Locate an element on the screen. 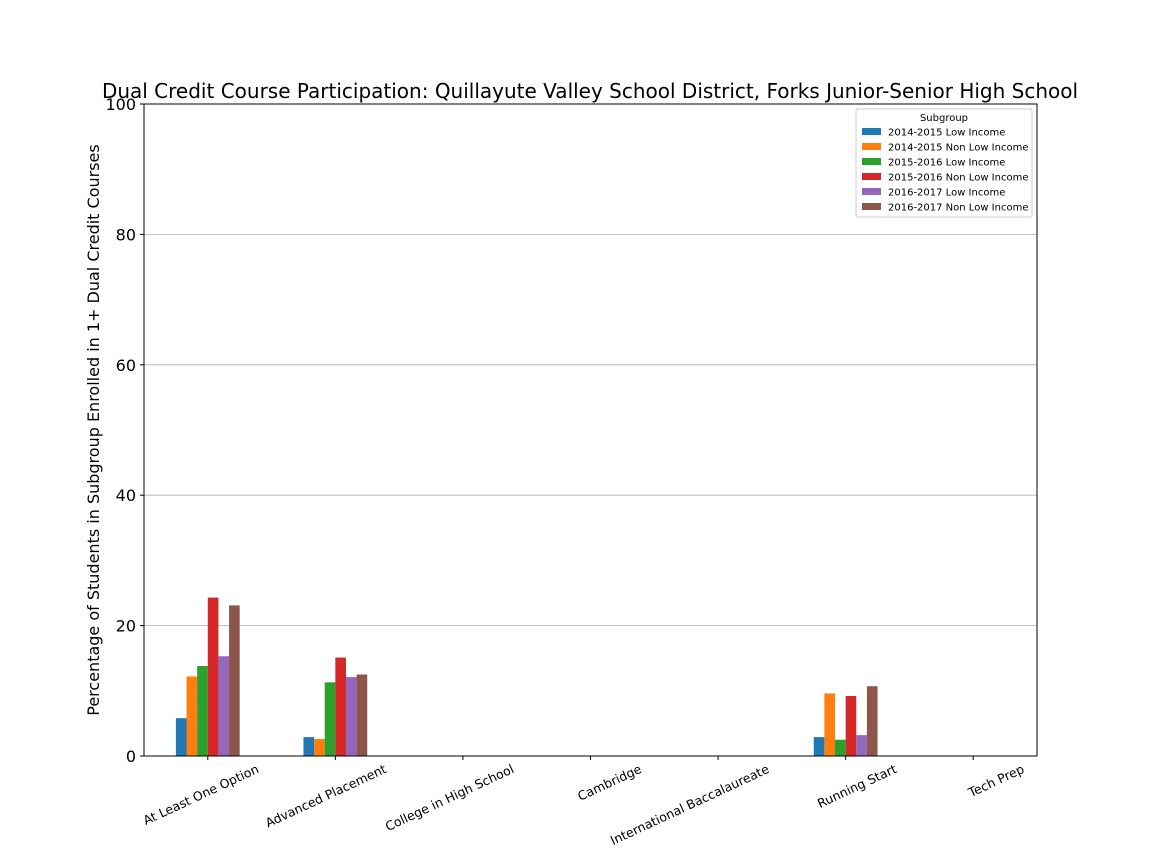 Image resolution: width=1152 pixels, height=864 pixels. bars is located at coordinates (526, 676).